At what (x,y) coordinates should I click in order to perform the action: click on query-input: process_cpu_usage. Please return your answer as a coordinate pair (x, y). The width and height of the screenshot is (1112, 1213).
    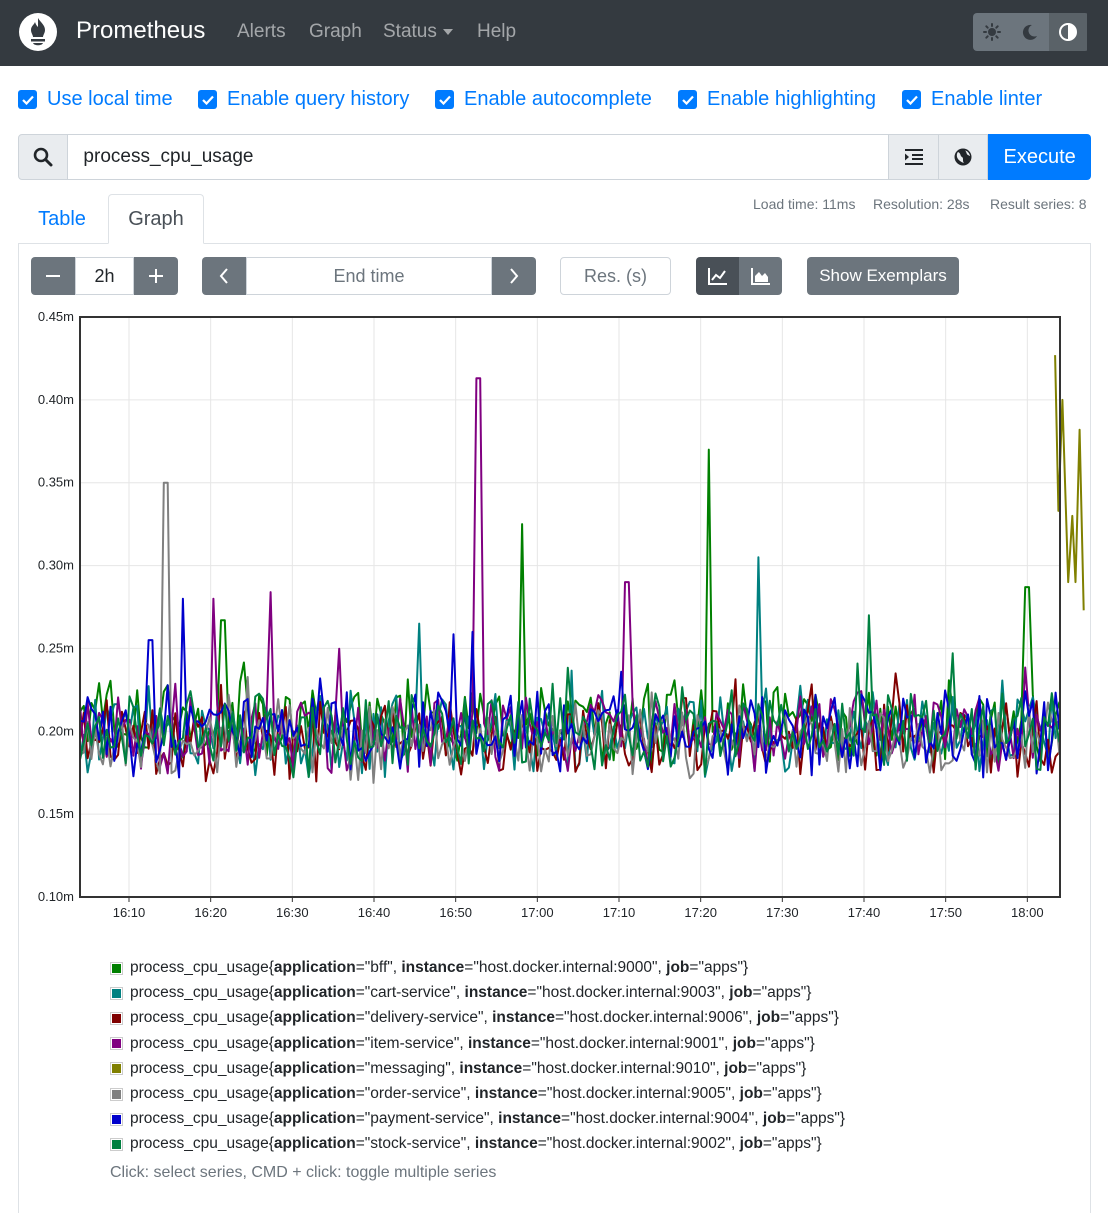
    Looking at the image, I should click on (479, 157).